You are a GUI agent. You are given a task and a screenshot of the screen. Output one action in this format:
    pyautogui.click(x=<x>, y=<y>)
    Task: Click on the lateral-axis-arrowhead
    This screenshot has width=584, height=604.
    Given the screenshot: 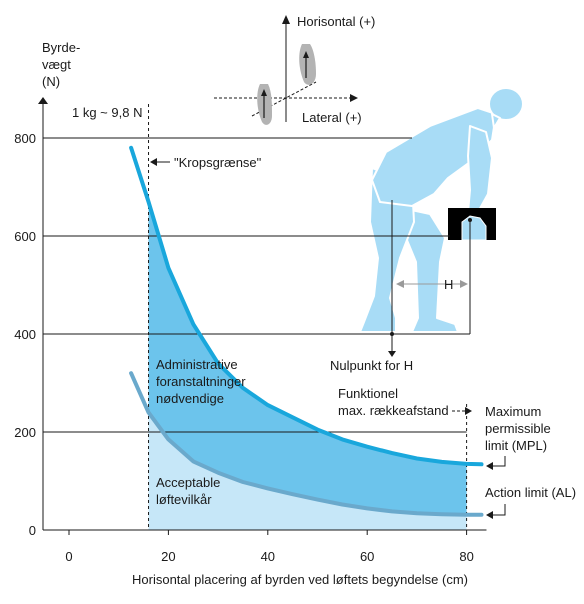 What is the action you would take?
    pyautogui.click(x=354, y=98)
    